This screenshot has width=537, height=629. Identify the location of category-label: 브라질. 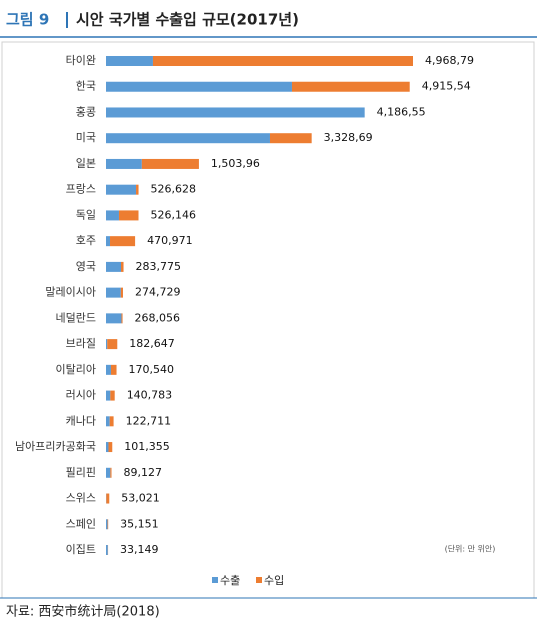
(81, 343).